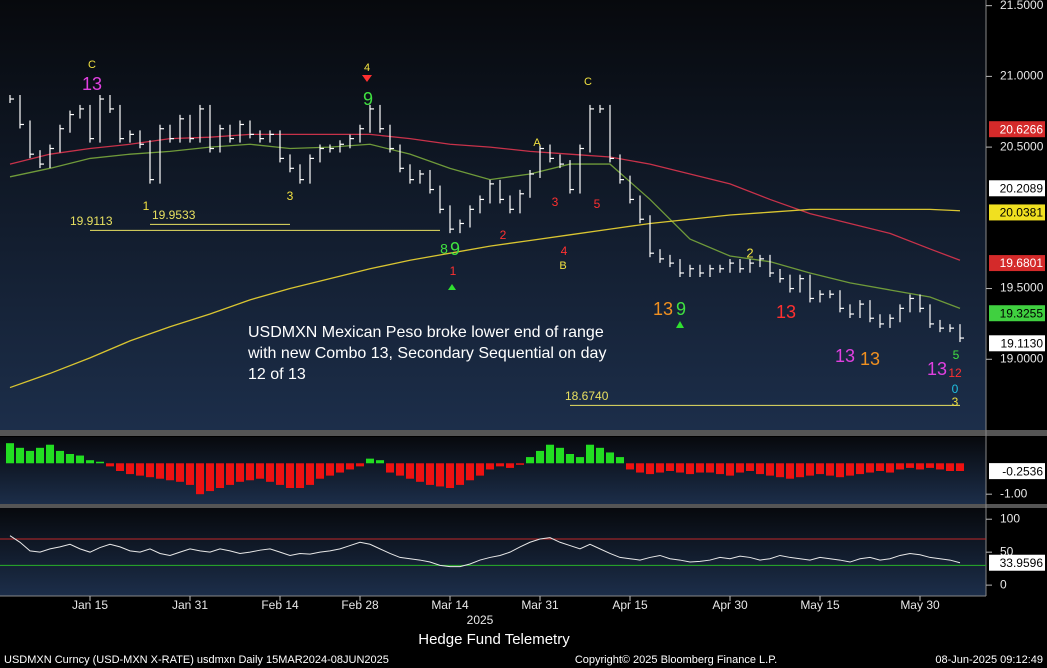  Describe the element at coordinates (1022, 563) in the screenshot. I see `price-tag-label: 33.9596` at that location.